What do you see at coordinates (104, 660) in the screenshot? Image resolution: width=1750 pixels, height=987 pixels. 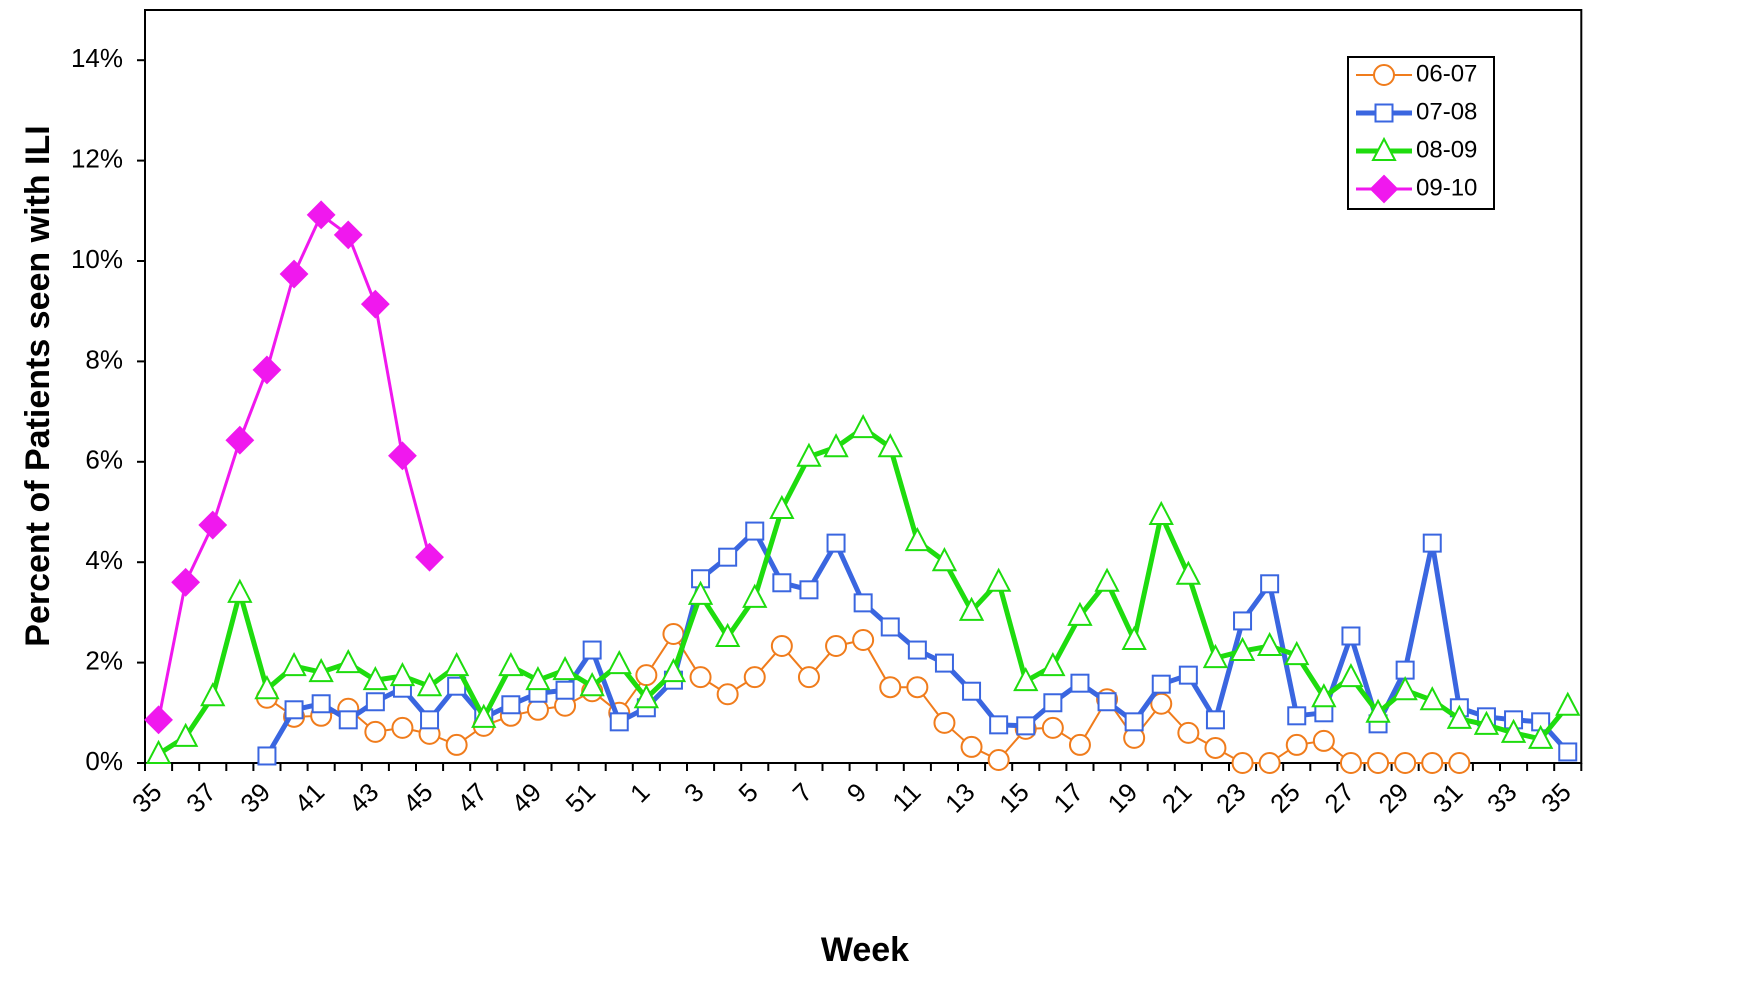 I see `y-tick-label: 2%` at bounding box center [104, 660].